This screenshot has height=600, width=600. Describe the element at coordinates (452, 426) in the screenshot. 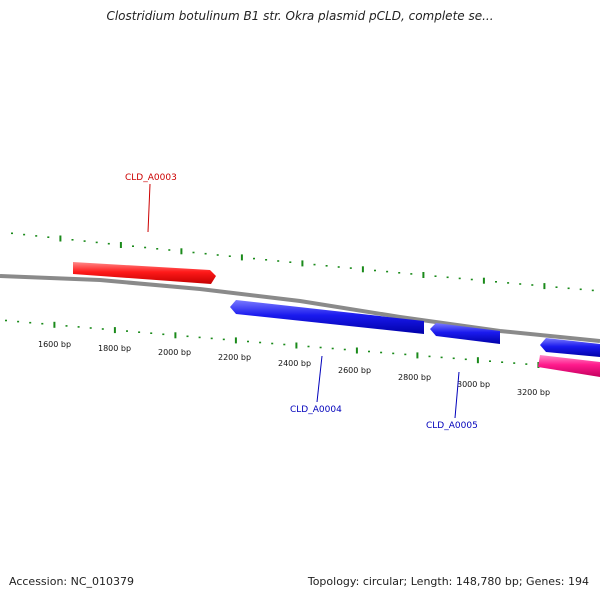

I see `gene-label-cld-a0005: CLD_A0005` at that location.